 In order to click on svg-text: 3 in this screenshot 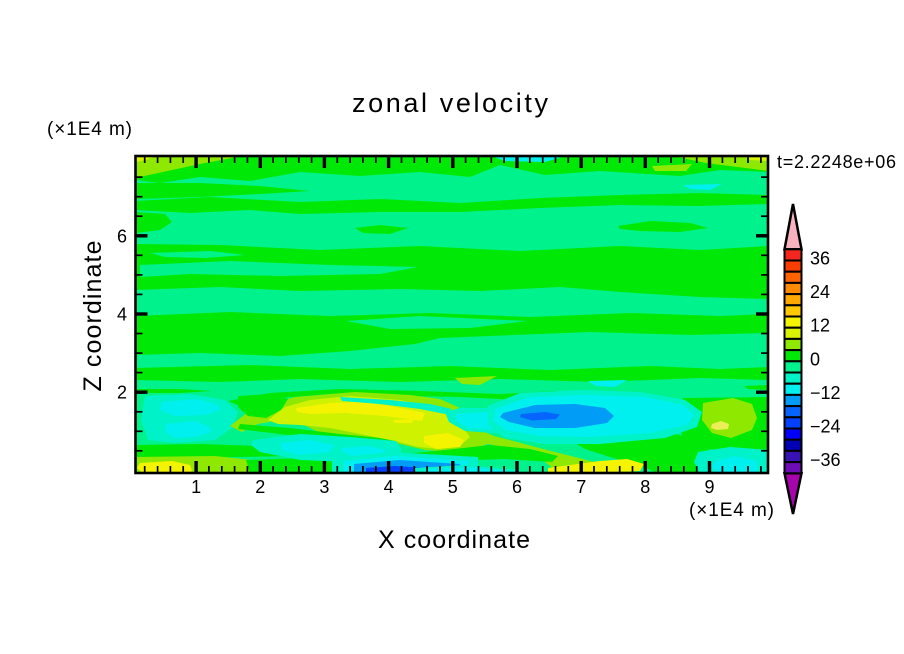, I will do `click(324, 487)`.